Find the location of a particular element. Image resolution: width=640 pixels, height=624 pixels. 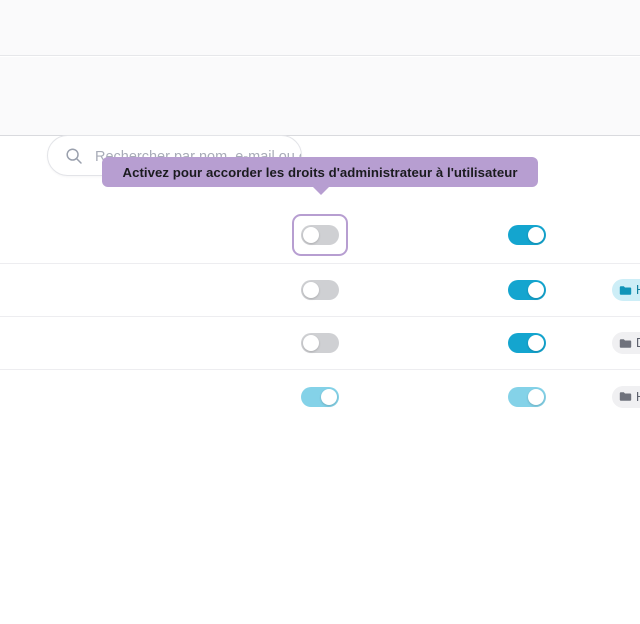

tooltip-arrow is located at coordinates (321, 190).